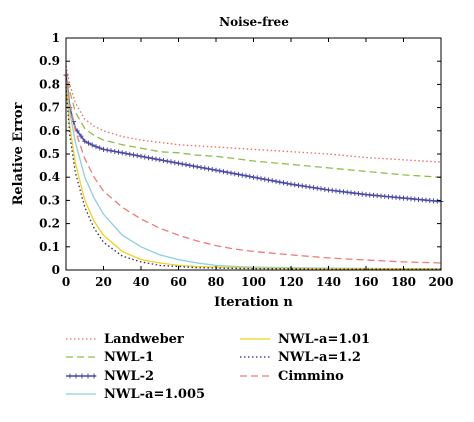  I want to click on y-tick-label: 0.7, so click(49, 108).